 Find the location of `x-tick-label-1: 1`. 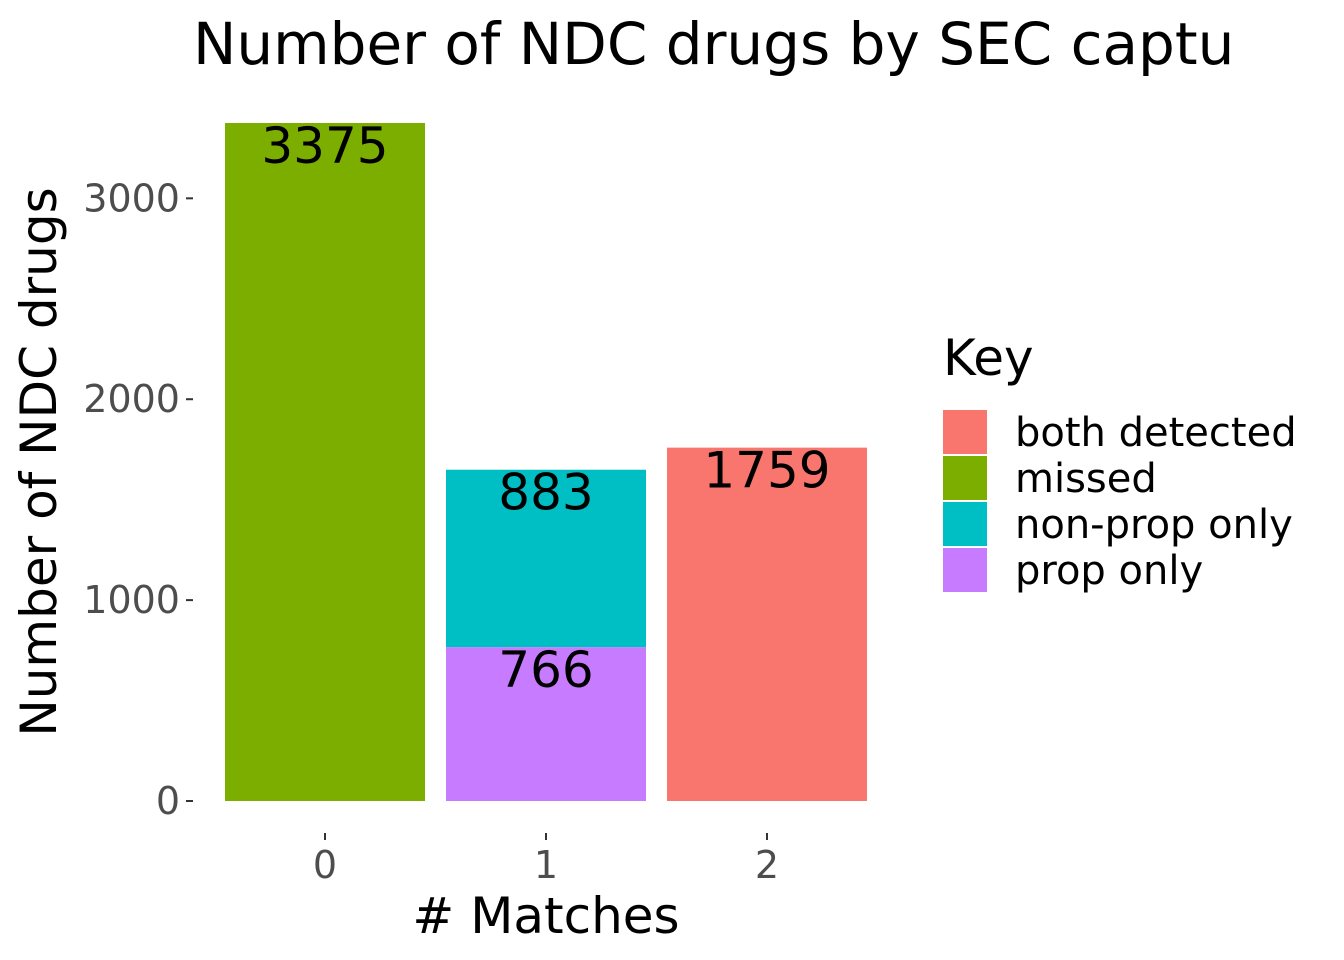

x-tick-label-1: 1 is located at coordinates (546, 865).